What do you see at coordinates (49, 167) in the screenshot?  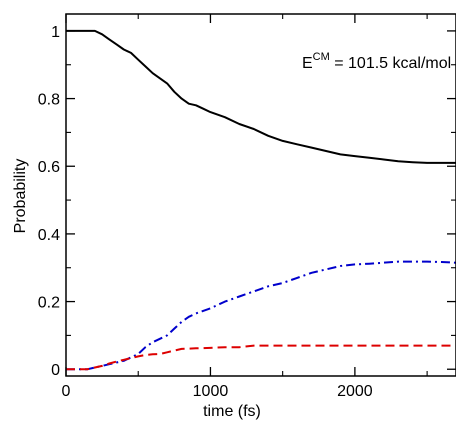 I see `y-tick-label: 0.6` at bounding box center [49, 167].